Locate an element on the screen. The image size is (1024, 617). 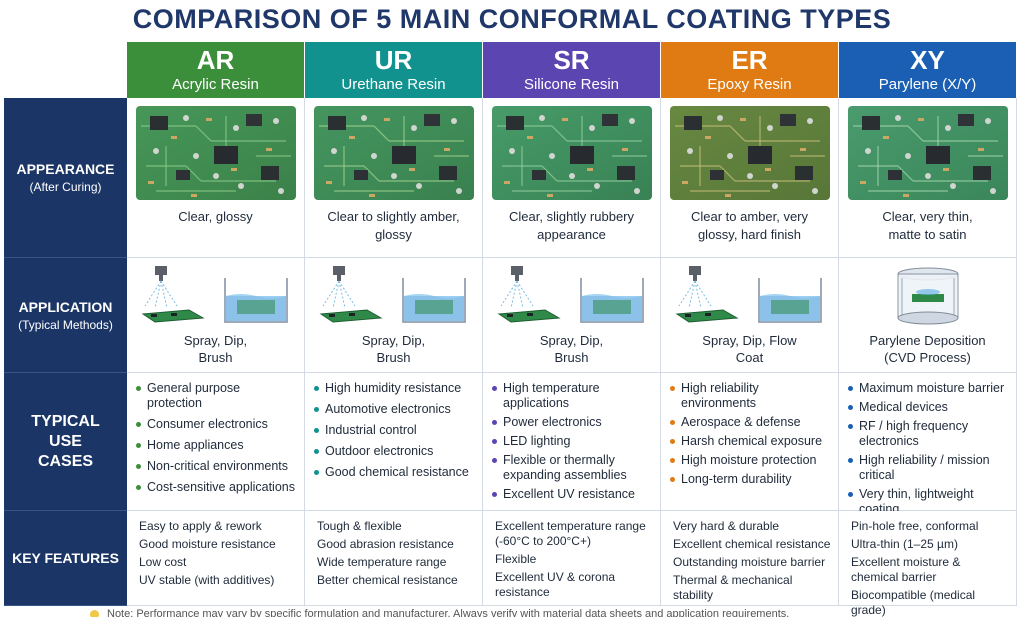
use-case-item: Maximum moisture barrier is located at coordinates (928, 388).